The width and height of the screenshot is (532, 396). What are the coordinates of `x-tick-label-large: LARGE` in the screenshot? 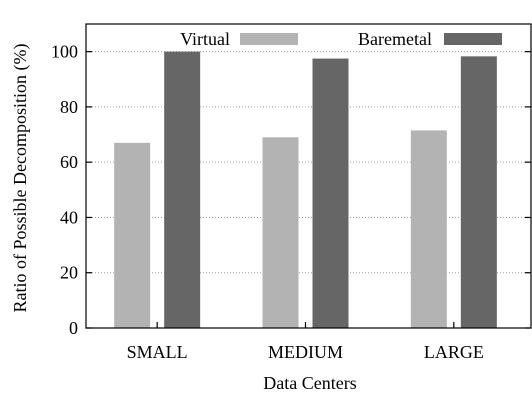 It's located at (454, 352).